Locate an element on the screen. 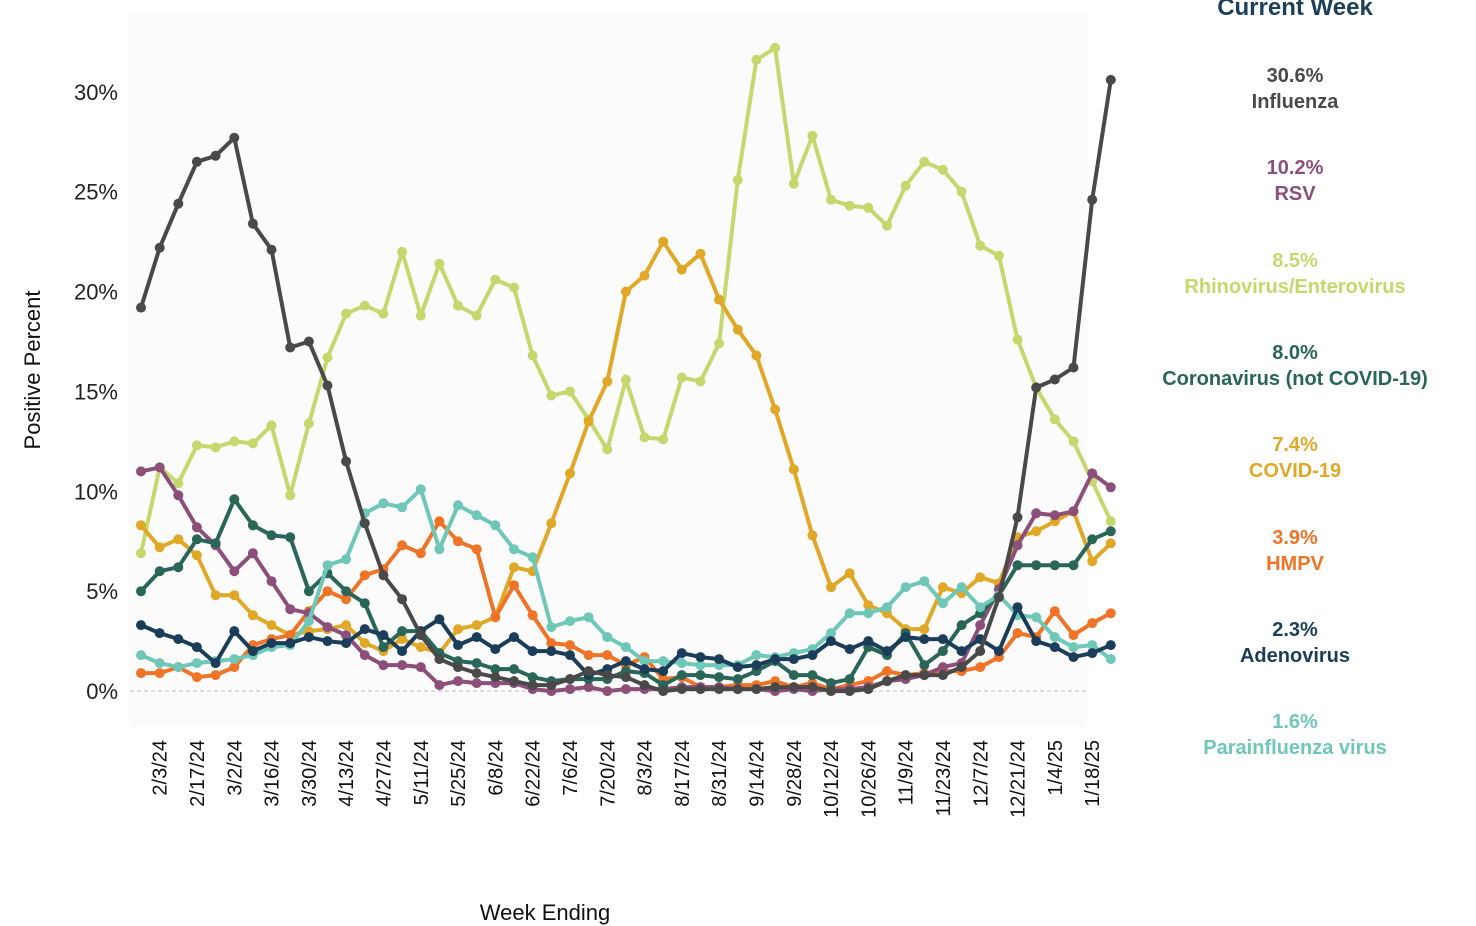  legend-series-name: HMPV is located at coordinates (1295, 563).